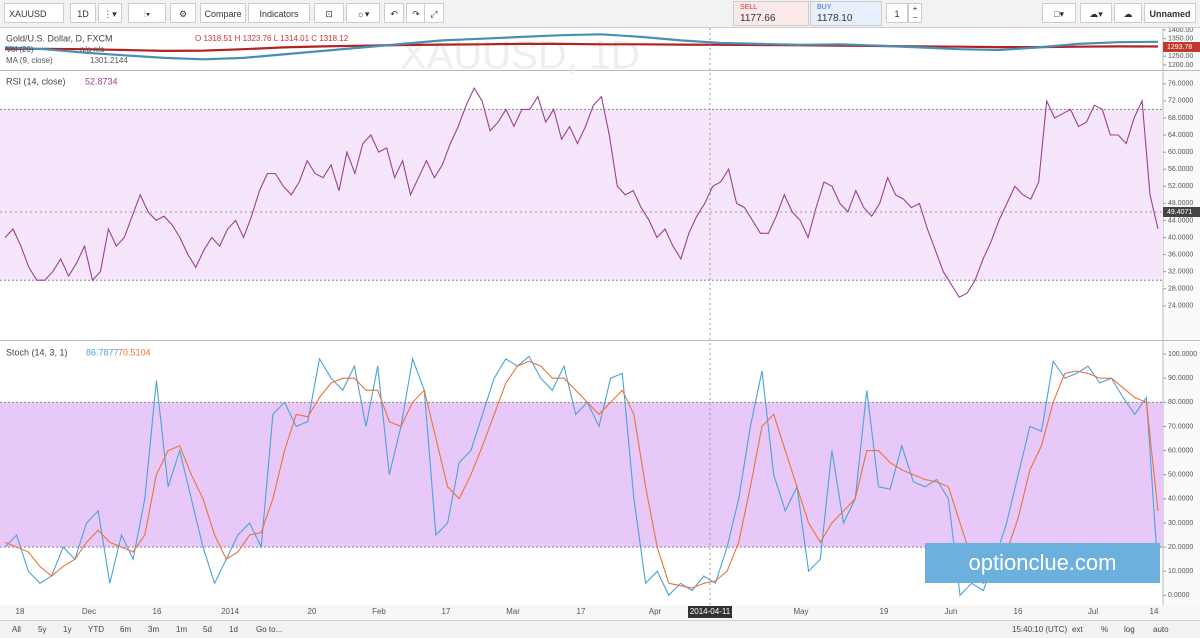  What do you see at coordinates (758, 18) in the screenshot?
I see `sell-price: 1177.66` at bounding box center [758, 18].